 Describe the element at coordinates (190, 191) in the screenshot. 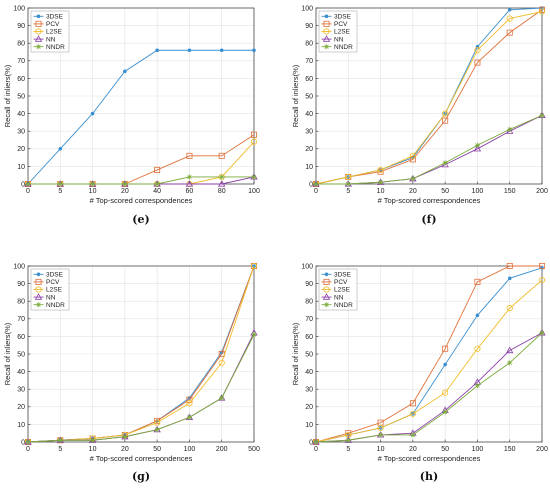

I see `x-tick-label: 60` at that location.